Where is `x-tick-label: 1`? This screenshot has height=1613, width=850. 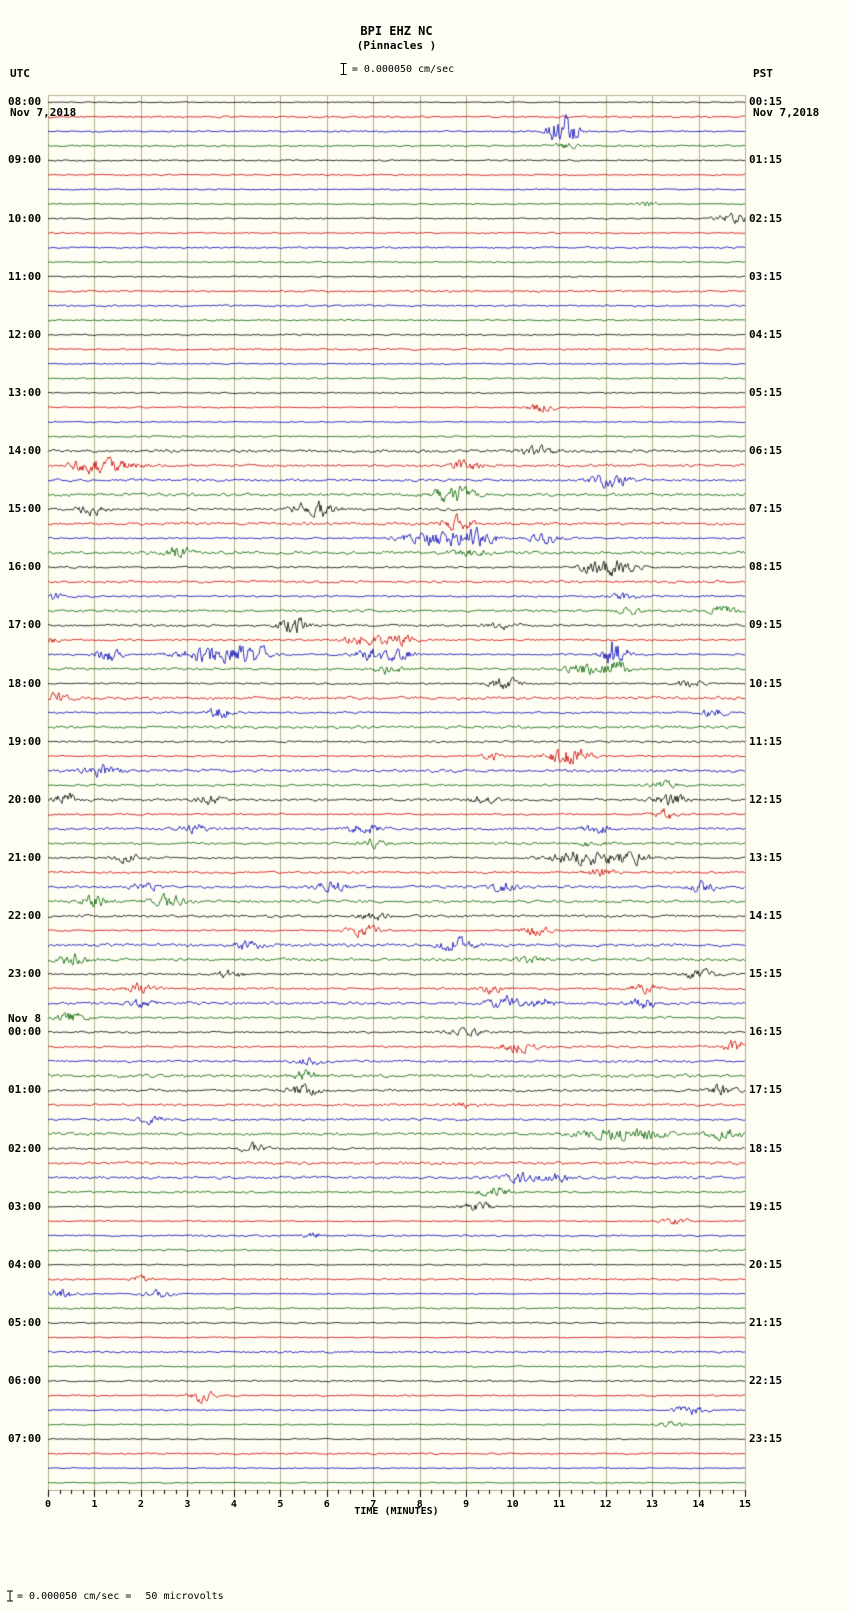
x-tick-label: 1 is located at coordinates (94, 1504).